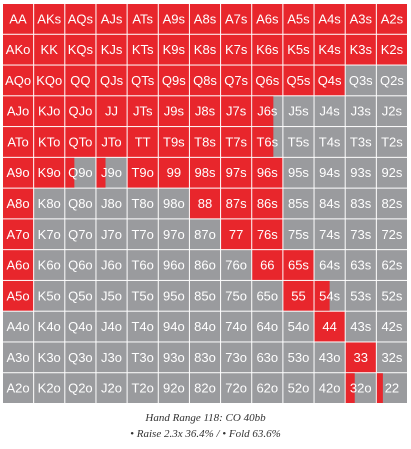 This screenshot has width=411, height=449. I want to click on hand-label: J3s, so click(361, 111).